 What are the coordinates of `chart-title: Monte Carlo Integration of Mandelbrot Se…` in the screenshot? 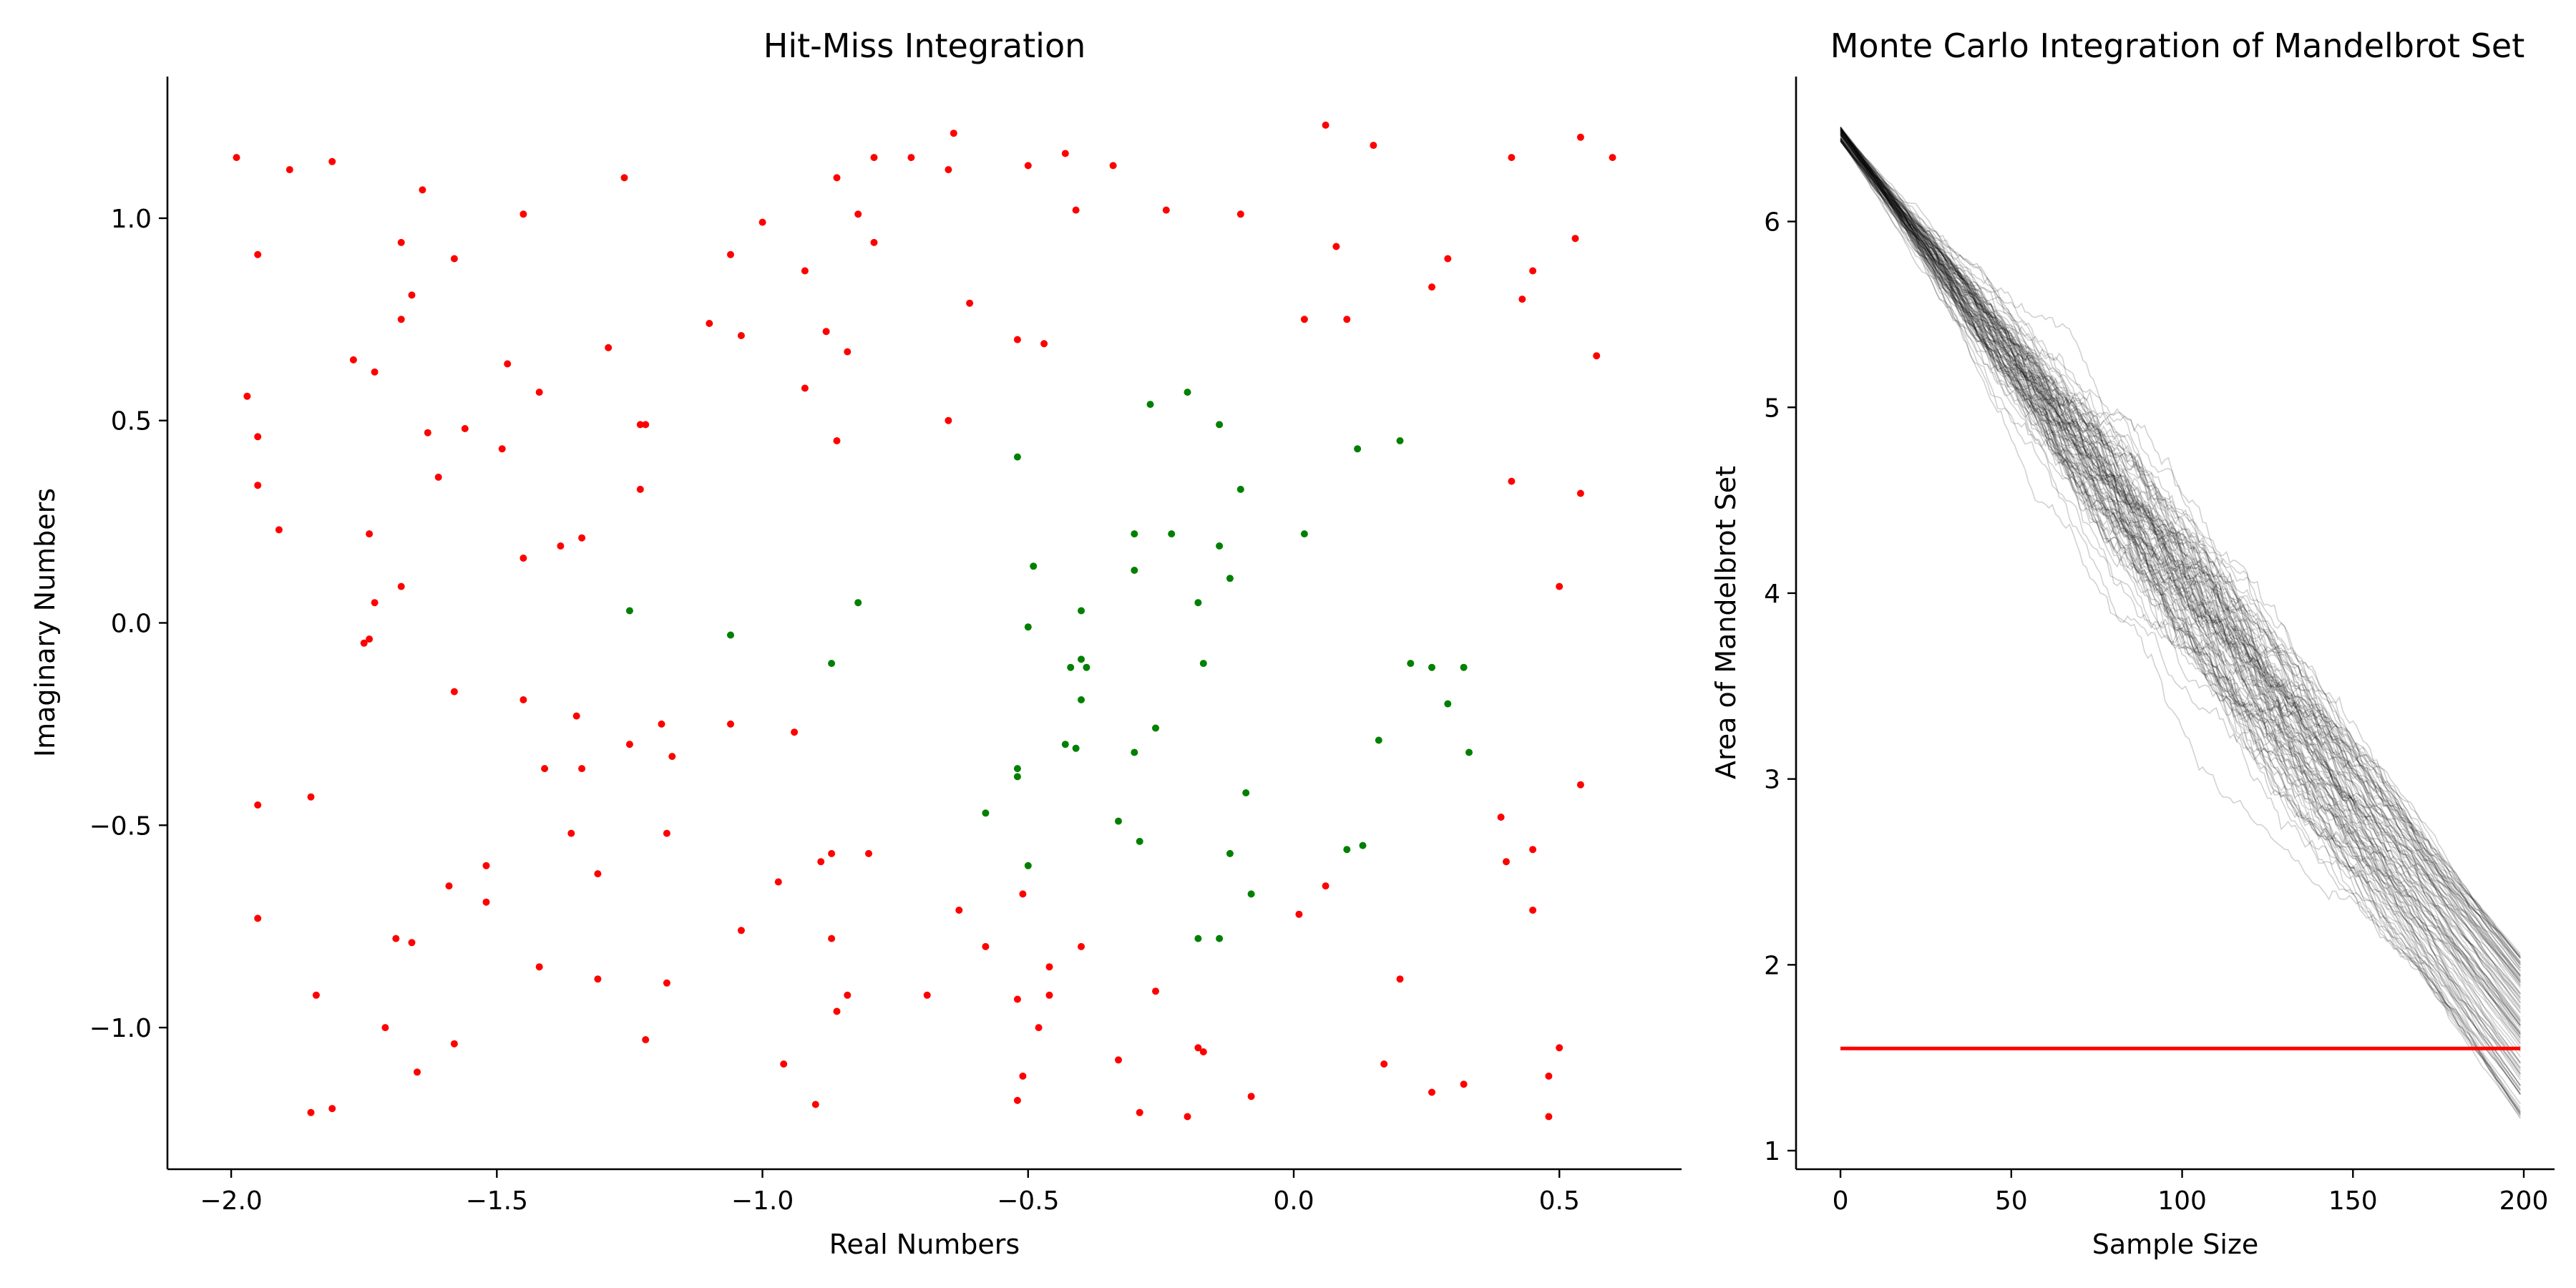 It's located at (2177, 45).